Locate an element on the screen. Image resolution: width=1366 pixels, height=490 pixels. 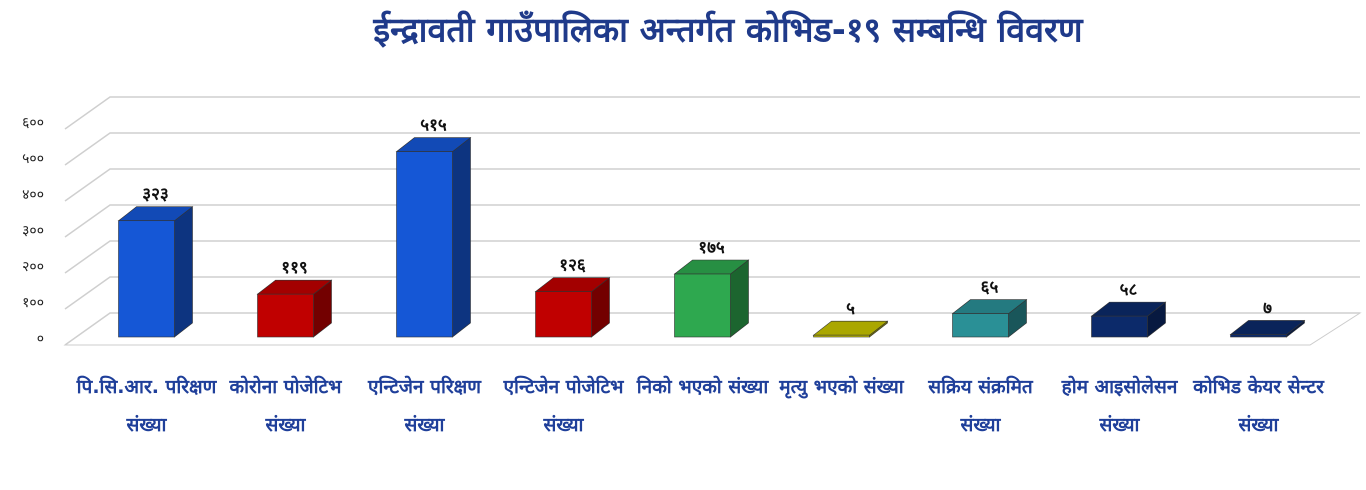
value-label: ५१५ is located at coordinates (433, 126).